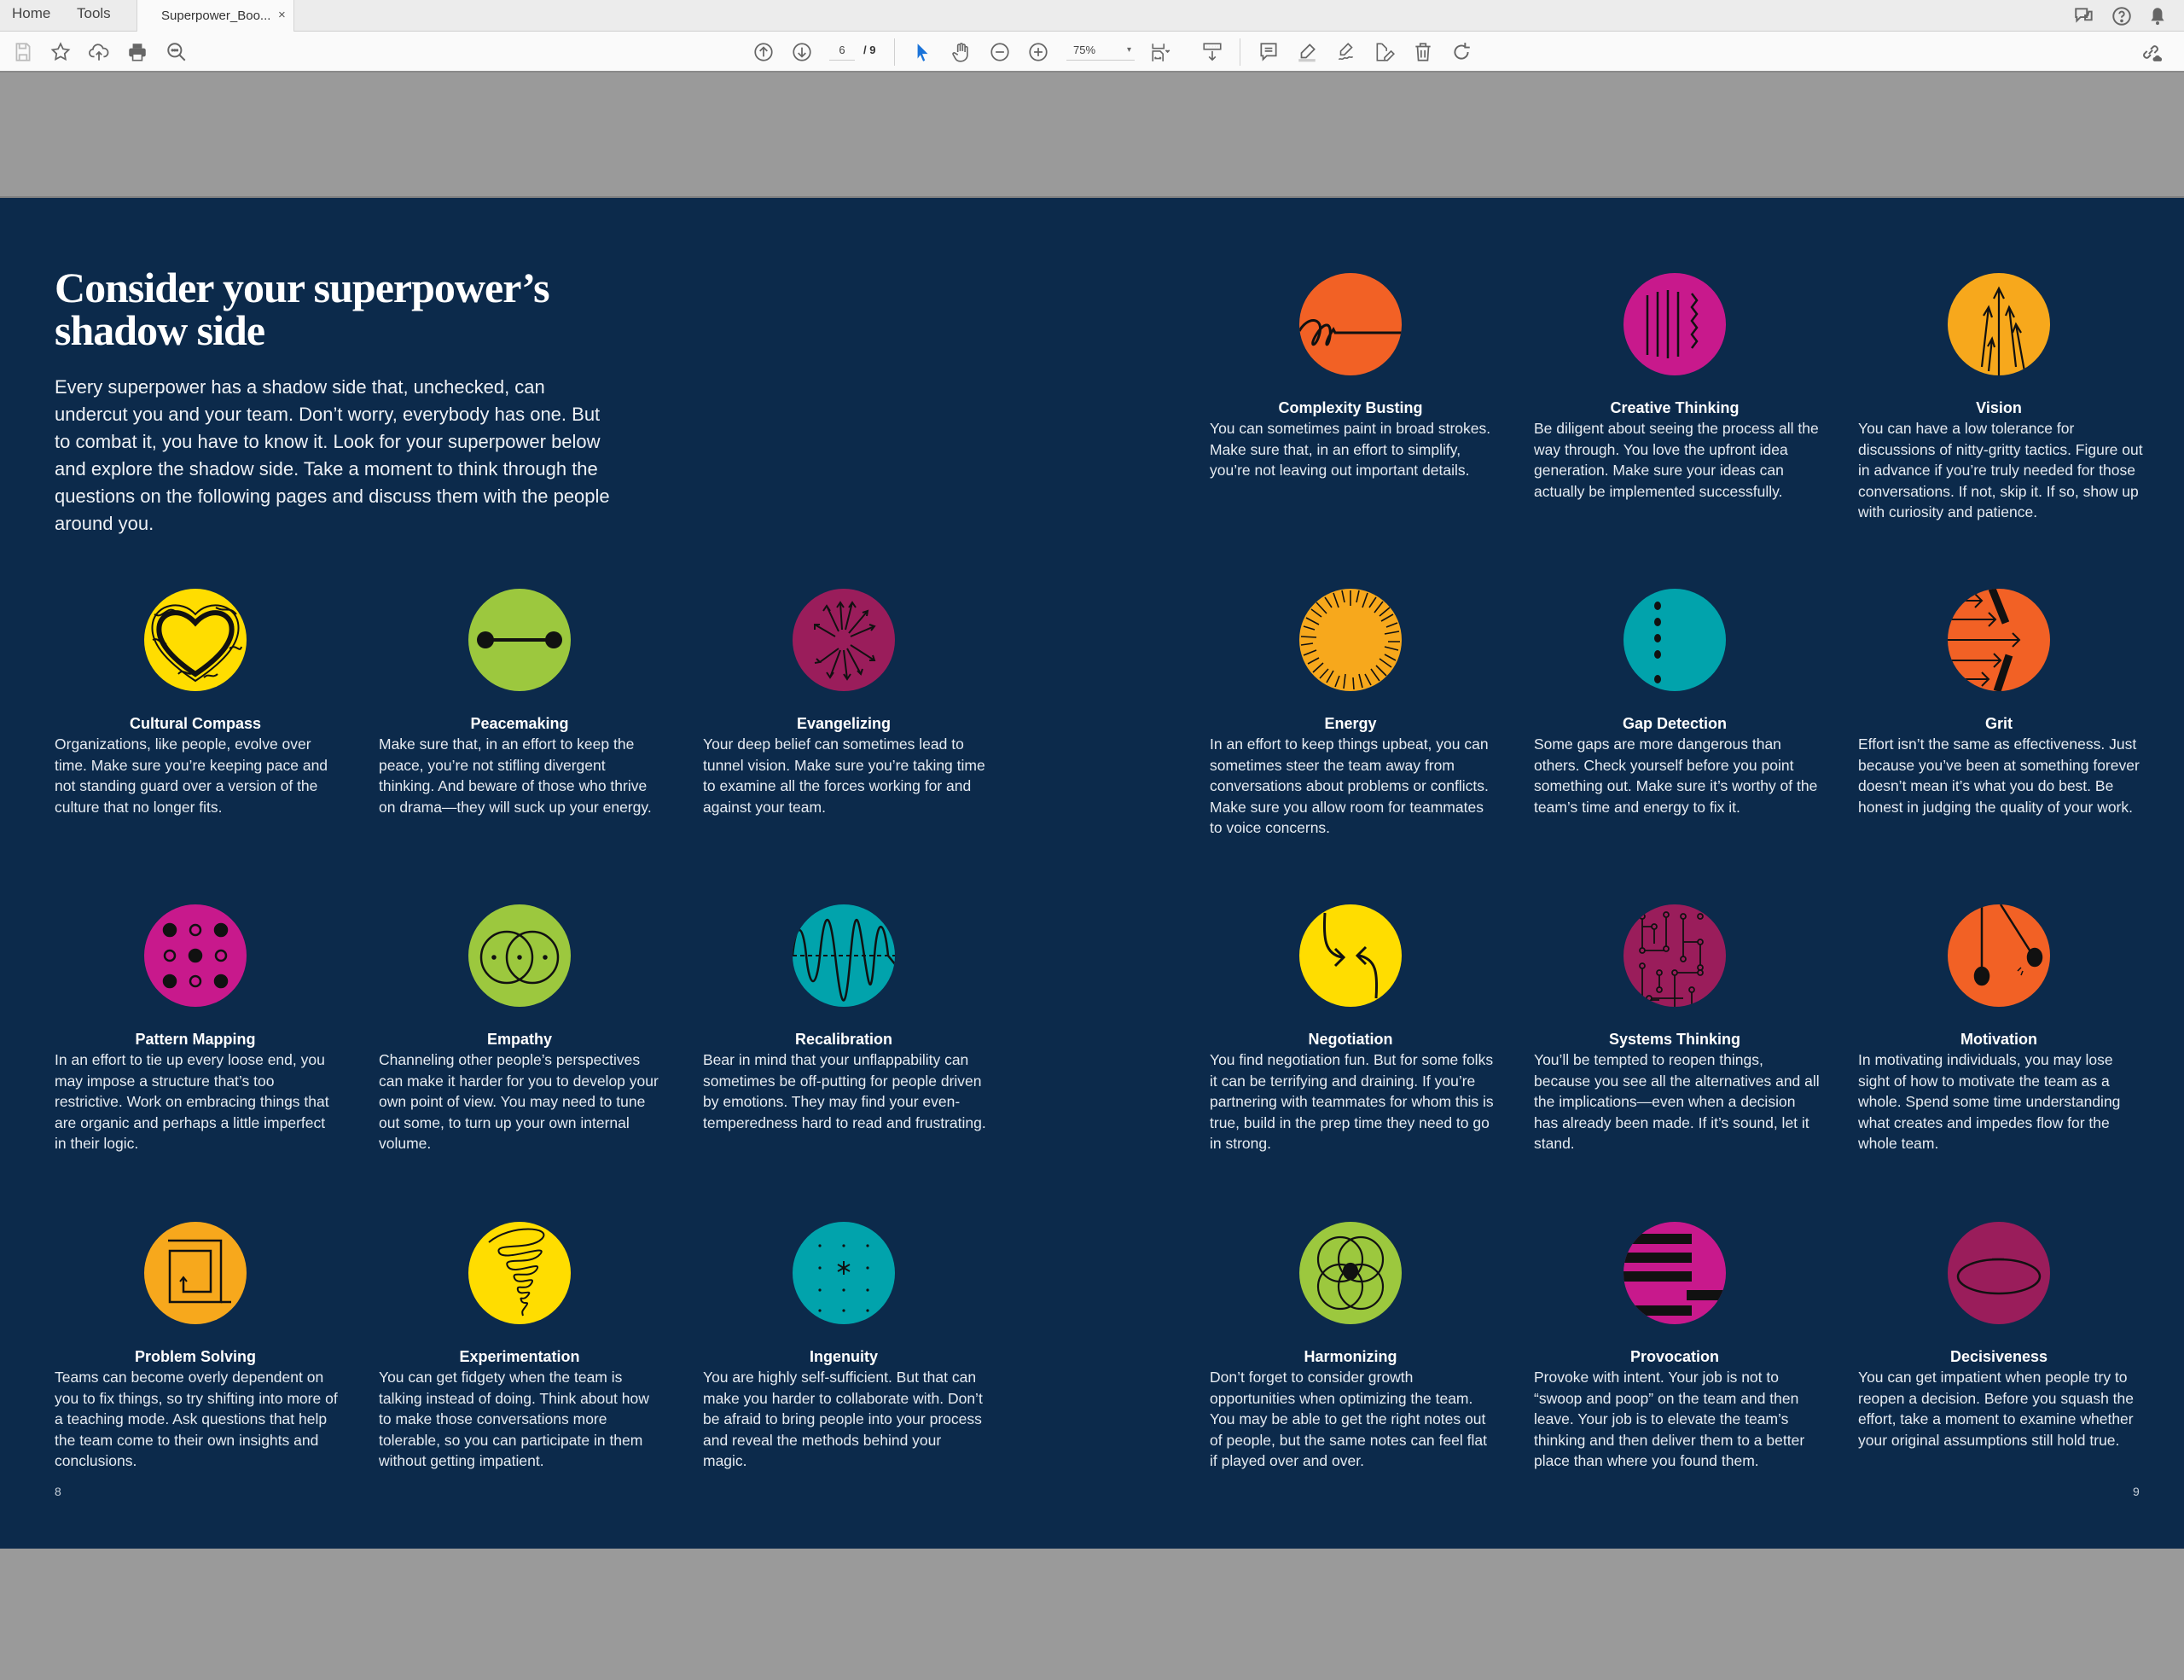 The width and height of the screenshot is (2184, 1680). Describe the element at coordinates (99, 52) in the screenshot. I see `upload-cloud-icon` at that location.